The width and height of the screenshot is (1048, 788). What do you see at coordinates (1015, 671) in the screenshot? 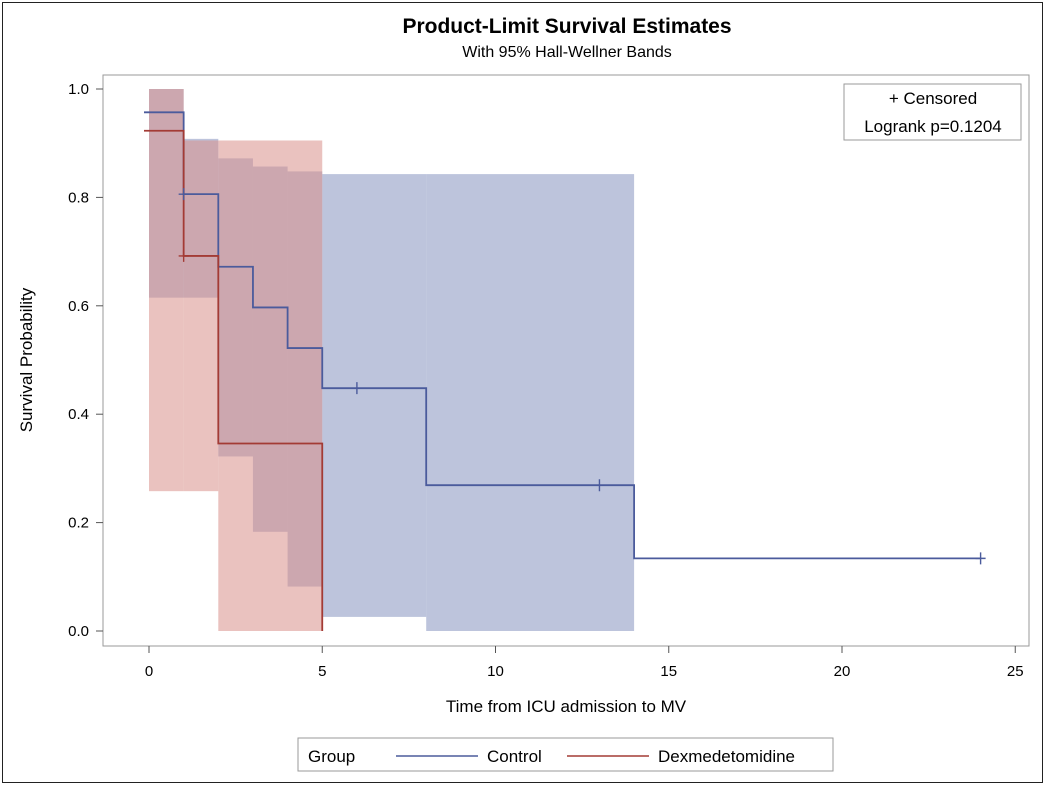
I see `x-tick-label-25: 25` at bounding box center [1015, 671].